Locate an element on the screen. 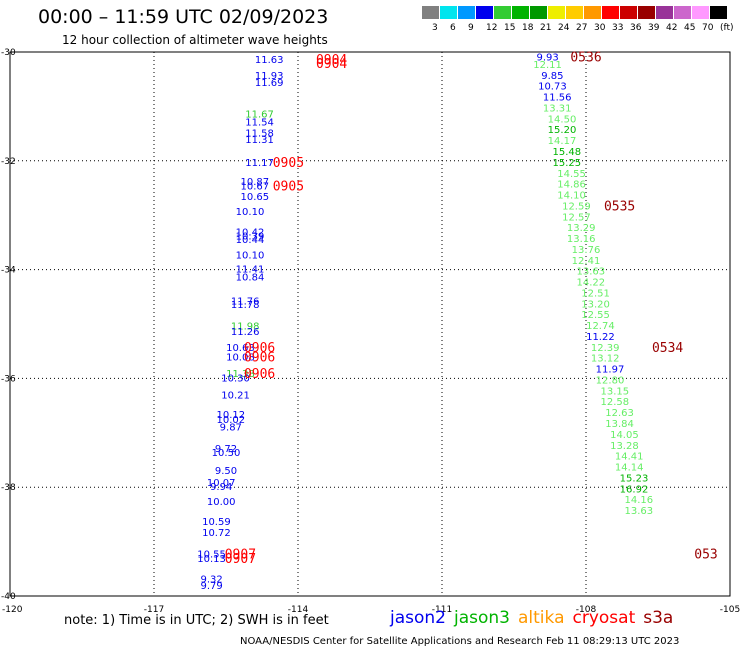  wave-height-label: 11.54 is located at coordinates (259, 123).